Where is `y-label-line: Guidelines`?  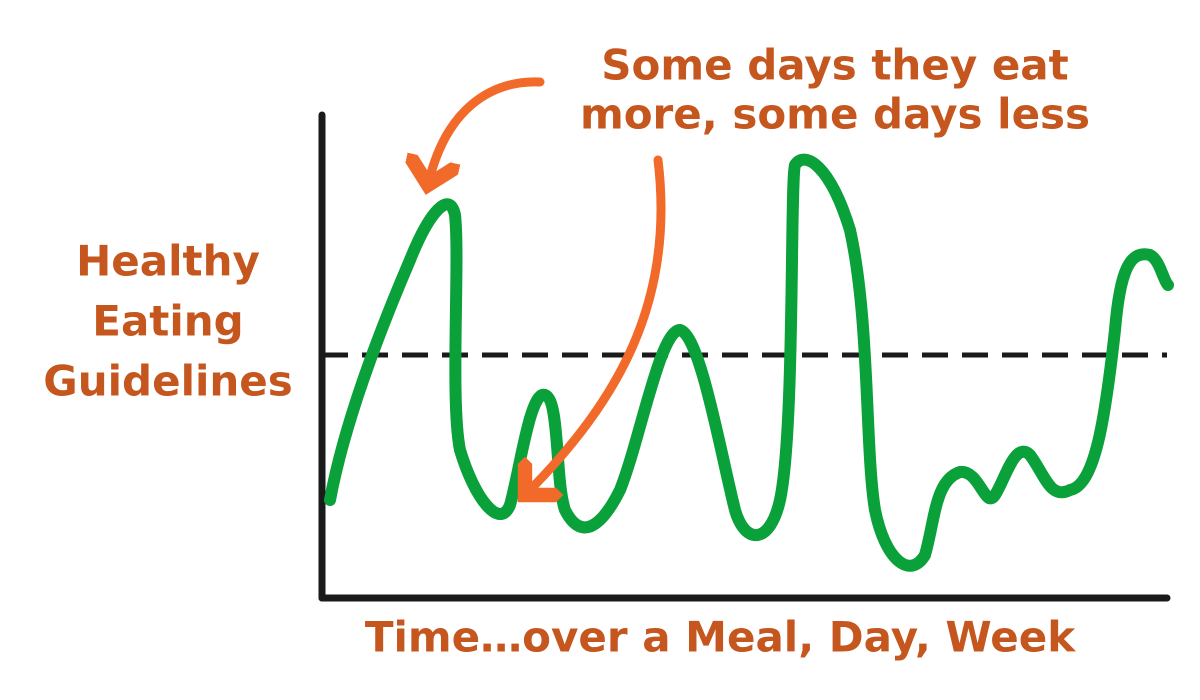 y-label-line: Guidelines is located at coordinates (168, 381).